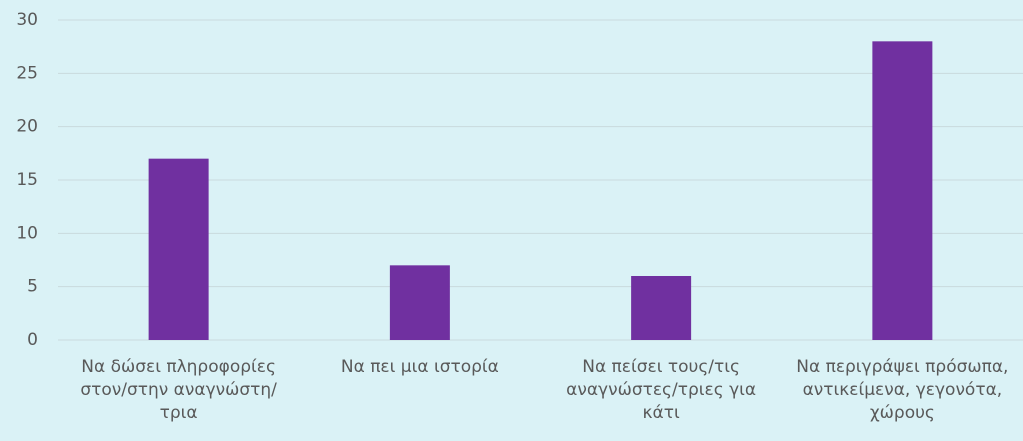 The image size is (1023, 441). What do you see at coordinates (27, 233) in the screenshot?
I see `y-tick-label: 10` at bounding box center [27, 233].